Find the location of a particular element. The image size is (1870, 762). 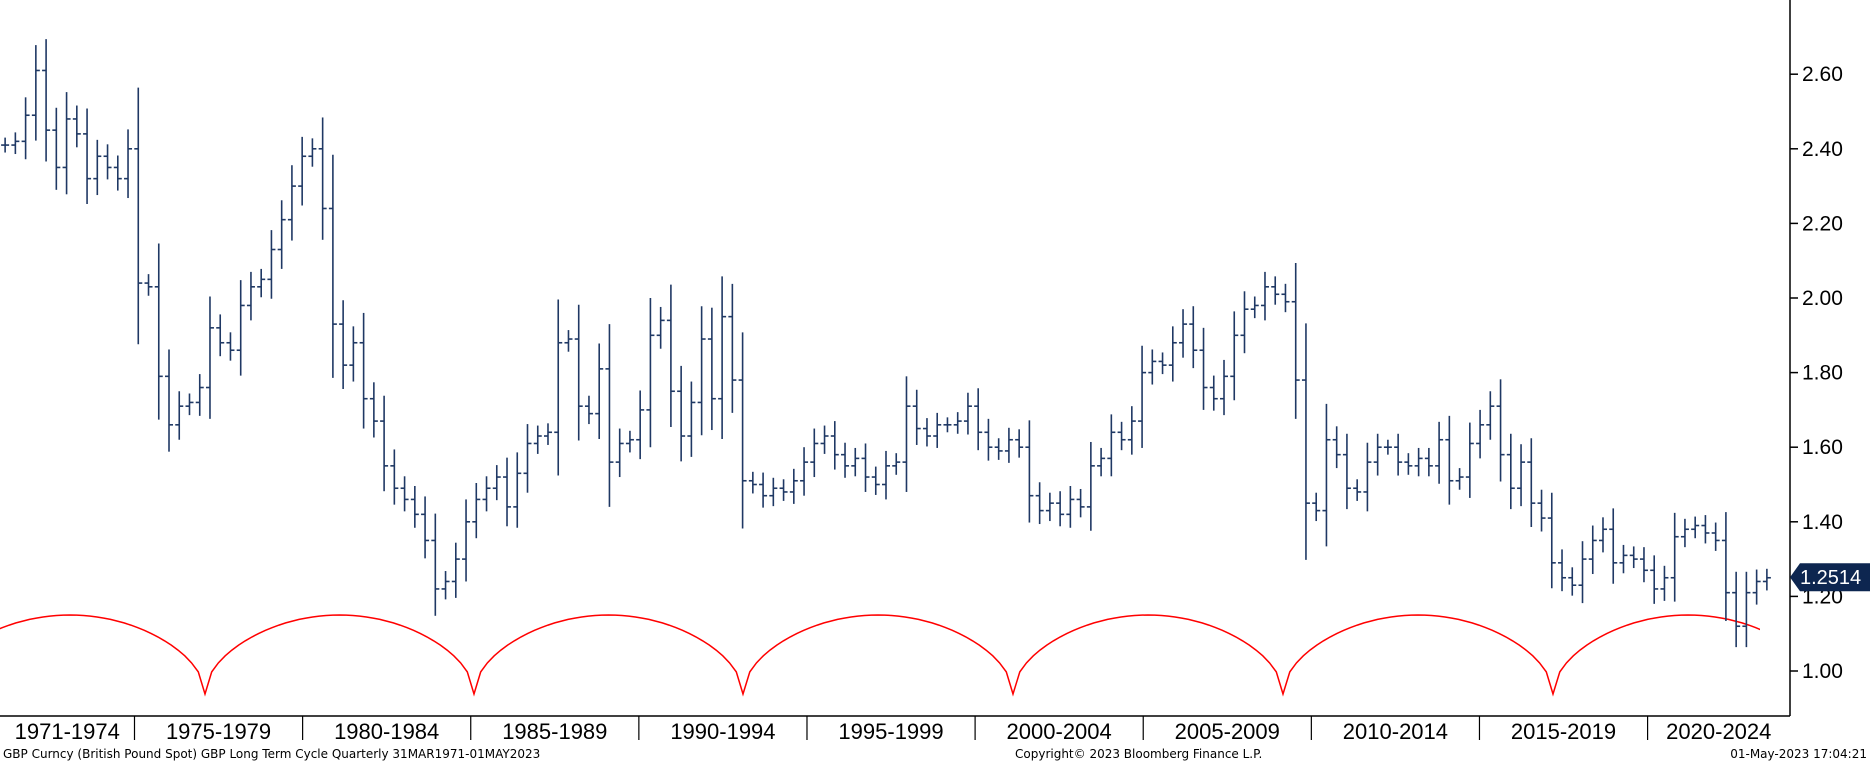

y-tick-label: 1.60 is located at coordinates (1822, 447).